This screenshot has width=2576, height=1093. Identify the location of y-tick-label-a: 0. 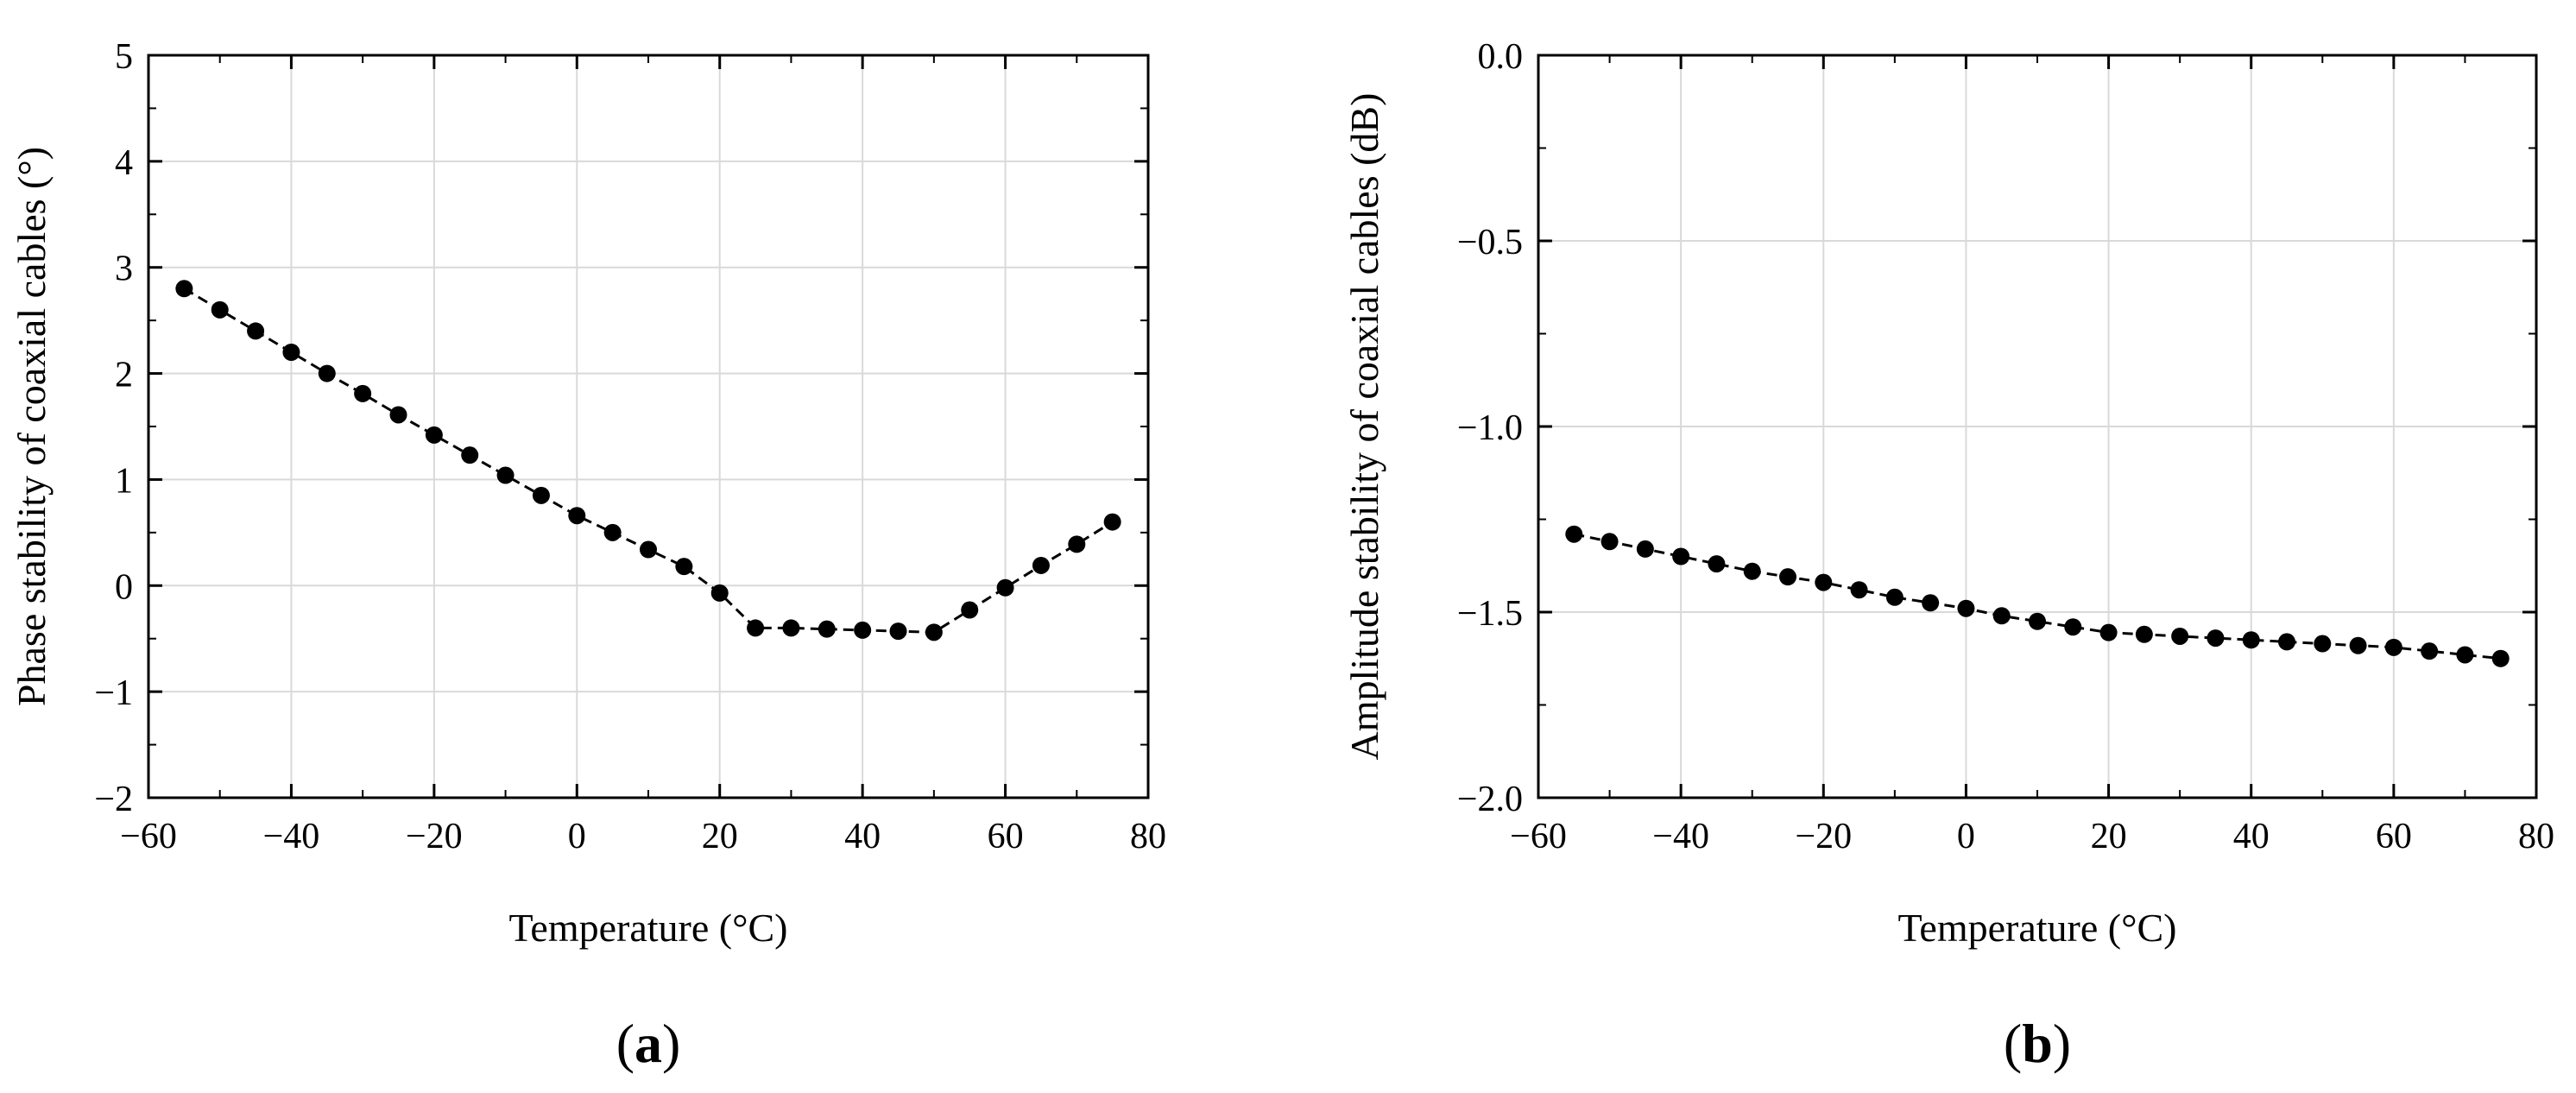
(124, 587).